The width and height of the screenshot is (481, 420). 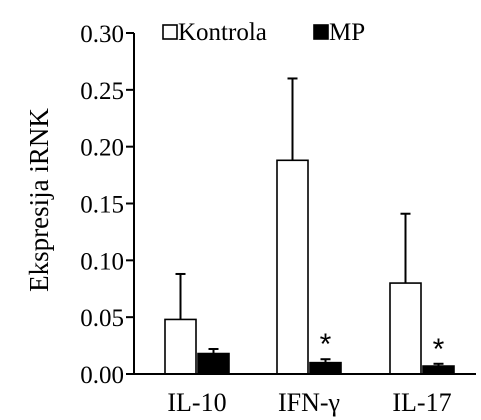 I want to click on y-axis-ticks: 0.00 0.05 0.10 0.15 0.20 0.25 0.30, so click(x=107, y=205).